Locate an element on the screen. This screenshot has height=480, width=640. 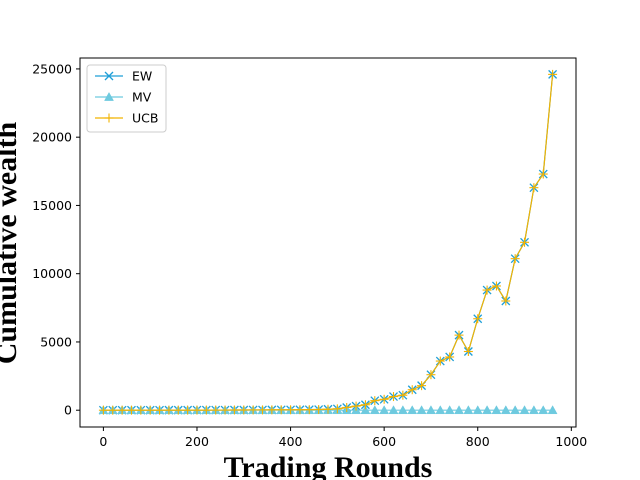
x-tick-label: 200 is located at coordinates (197, 441).